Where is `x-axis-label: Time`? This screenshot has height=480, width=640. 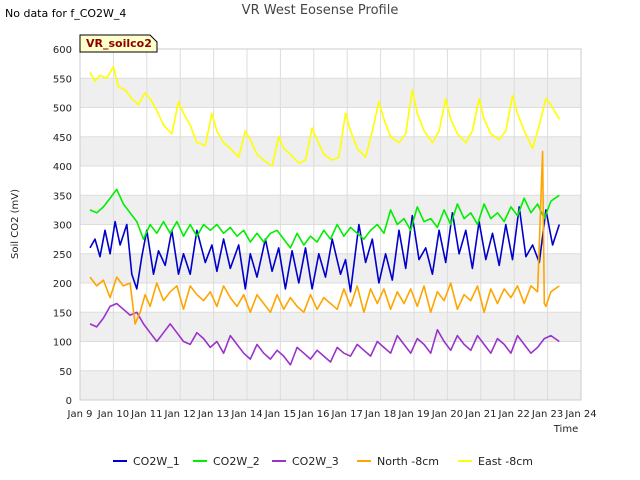 x-axis-label: Time is located at coordinates (565, 429).